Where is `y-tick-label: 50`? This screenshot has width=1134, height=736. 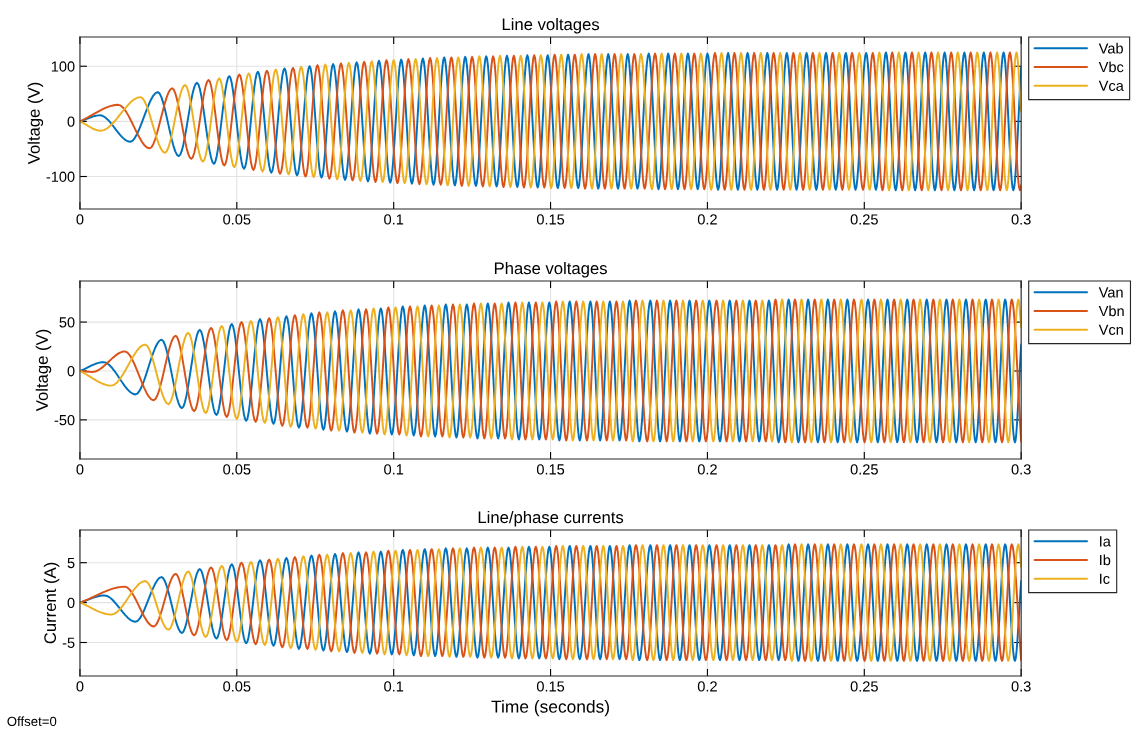
y-tick-label: 50 is located at coordinates (67, 322).